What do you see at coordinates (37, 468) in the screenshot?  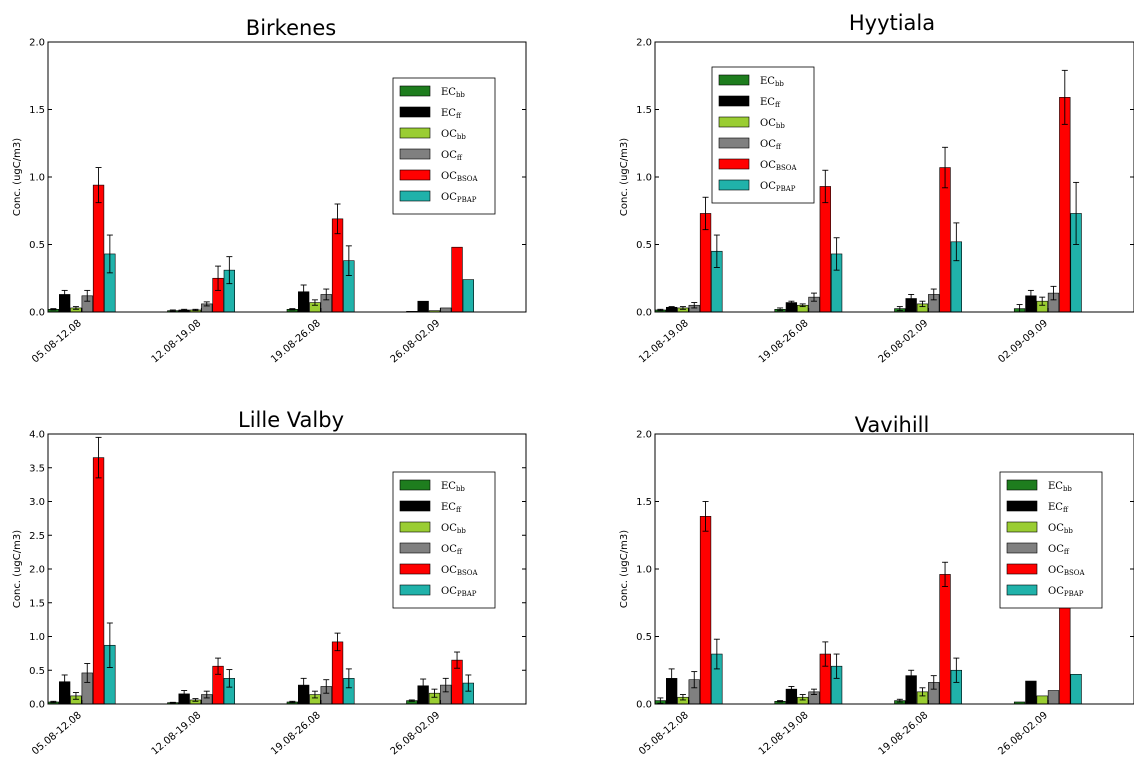 I see `y-tick-label: 3.5` at bounding box center [37, 468].